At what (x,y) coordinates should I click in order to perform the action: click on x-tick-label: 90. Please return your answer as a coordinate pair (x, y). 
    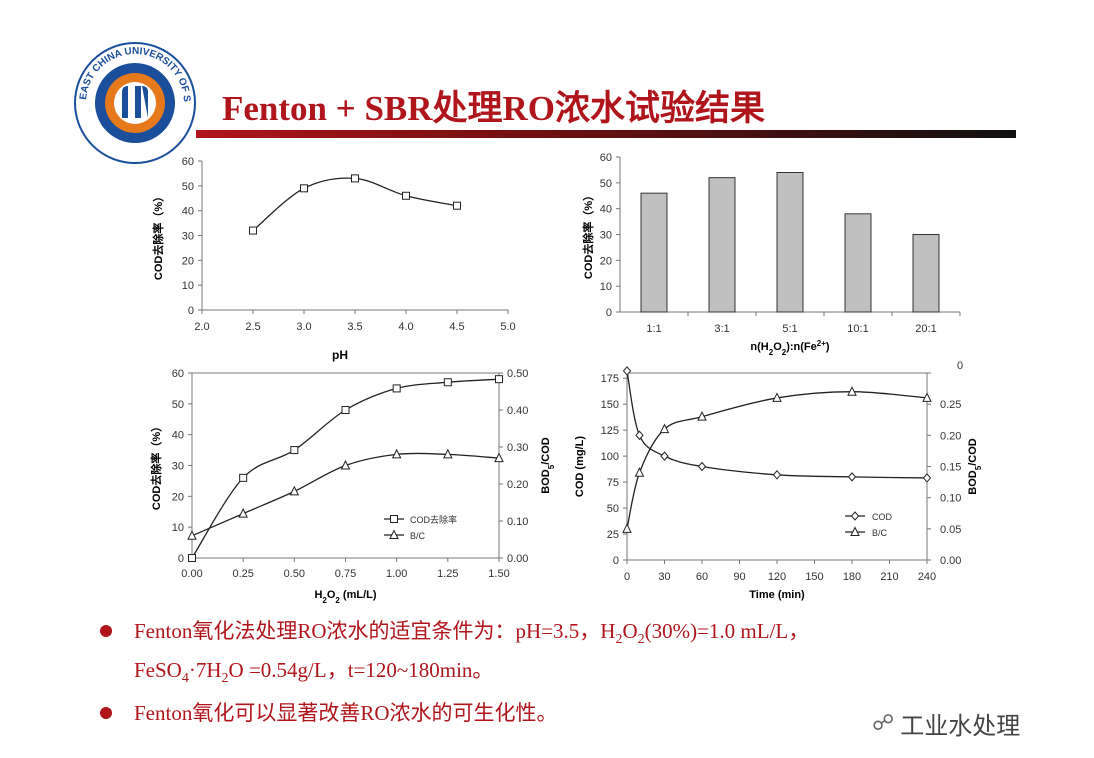
    Looking at the image, I should click on (739, 577).